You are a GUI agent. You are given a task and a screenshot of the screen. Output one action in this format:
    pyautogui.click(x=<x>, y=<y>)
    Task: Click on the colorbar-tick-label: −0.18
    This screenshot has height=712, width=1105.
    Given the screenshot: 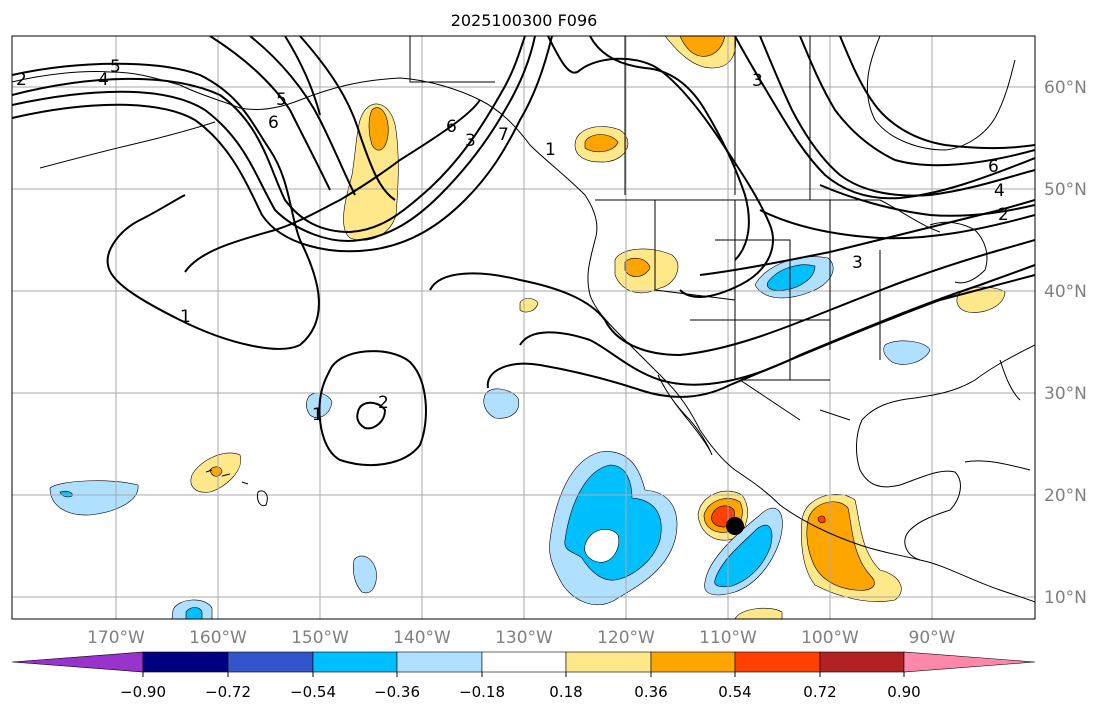 What is the action you would take?
    pyautogui.click(x=482, y=692)
    